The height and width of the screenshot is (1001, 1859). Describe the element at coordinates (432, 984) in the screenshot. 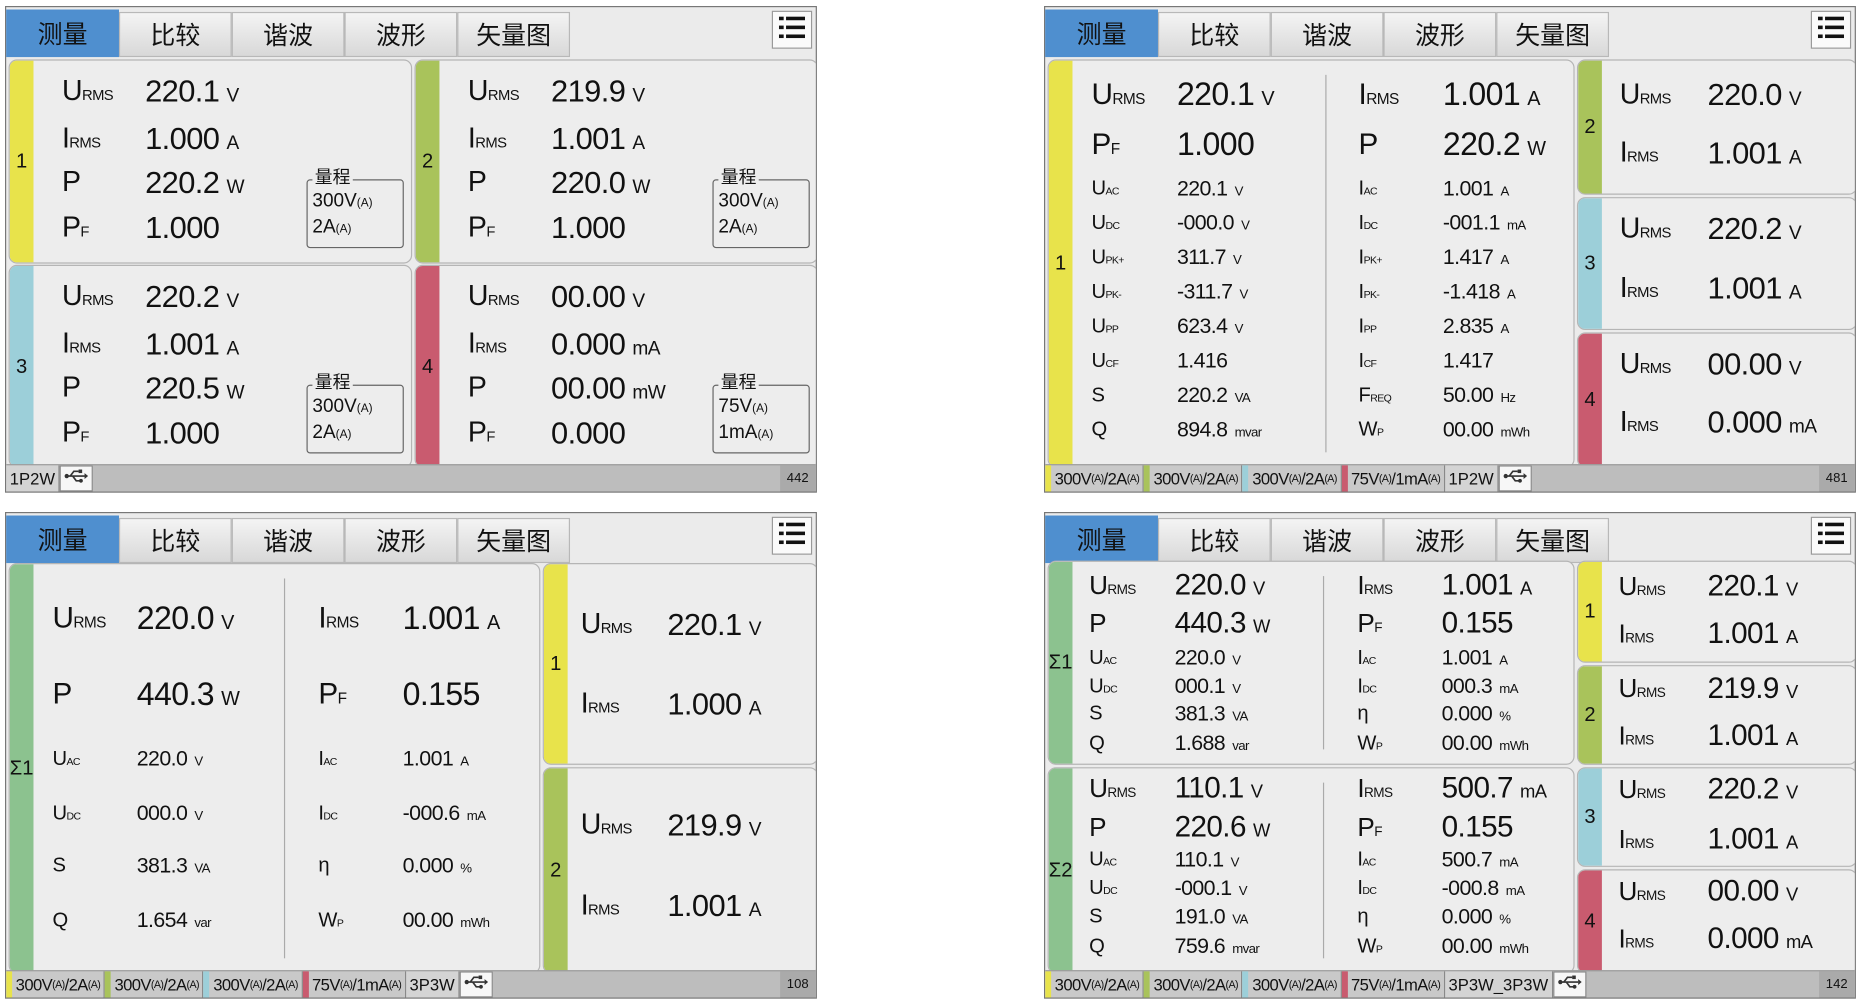

I see `wiring-mode: 3P3W` at that location.